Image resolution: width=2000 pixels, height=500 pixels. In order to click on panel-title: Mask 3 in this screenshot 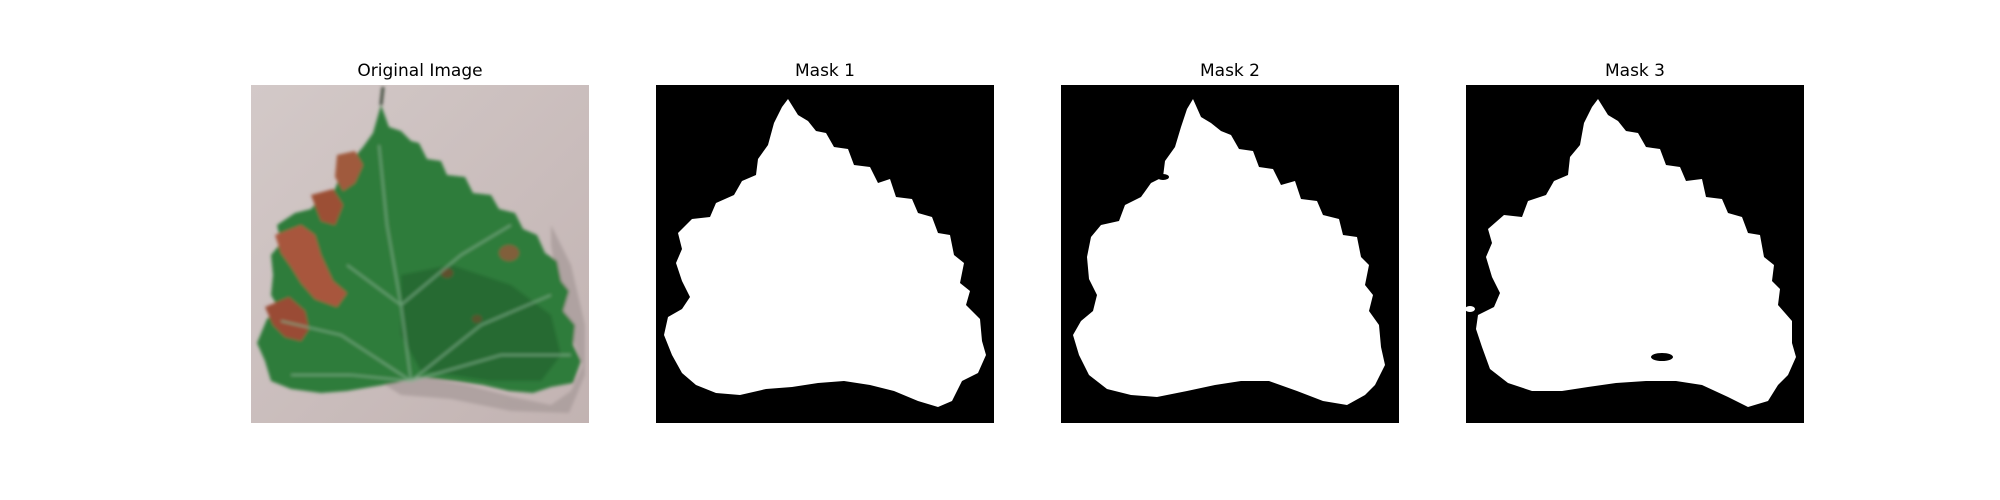, I will do `click(1634, 71)`.